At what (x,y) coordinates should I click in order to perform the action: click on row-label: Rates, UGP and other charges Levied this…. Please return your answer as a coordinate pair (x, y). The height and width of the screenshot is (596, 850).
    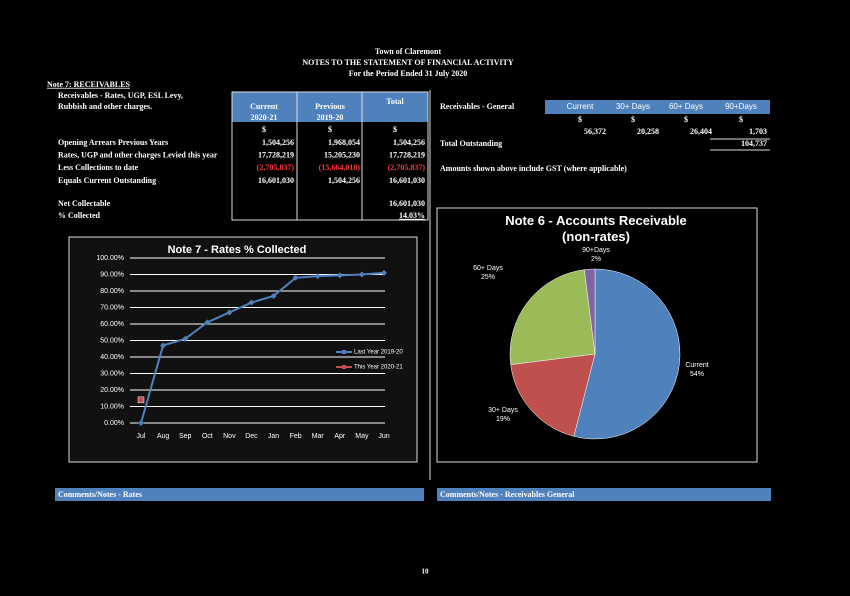
    Looking at the image, I should click on (138, 155).